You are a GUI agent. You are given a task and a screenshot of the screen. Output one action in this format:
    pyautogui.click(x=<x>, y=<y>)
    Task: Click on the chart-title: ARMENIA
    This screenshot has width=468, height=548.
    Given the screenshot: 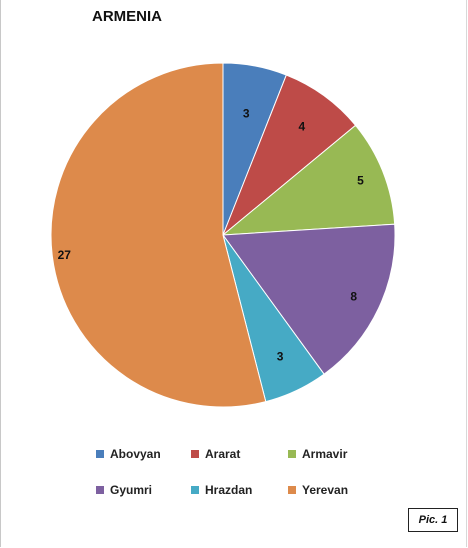 What is the action you would take?
    pyautogui.click(x=127, y=16)
    